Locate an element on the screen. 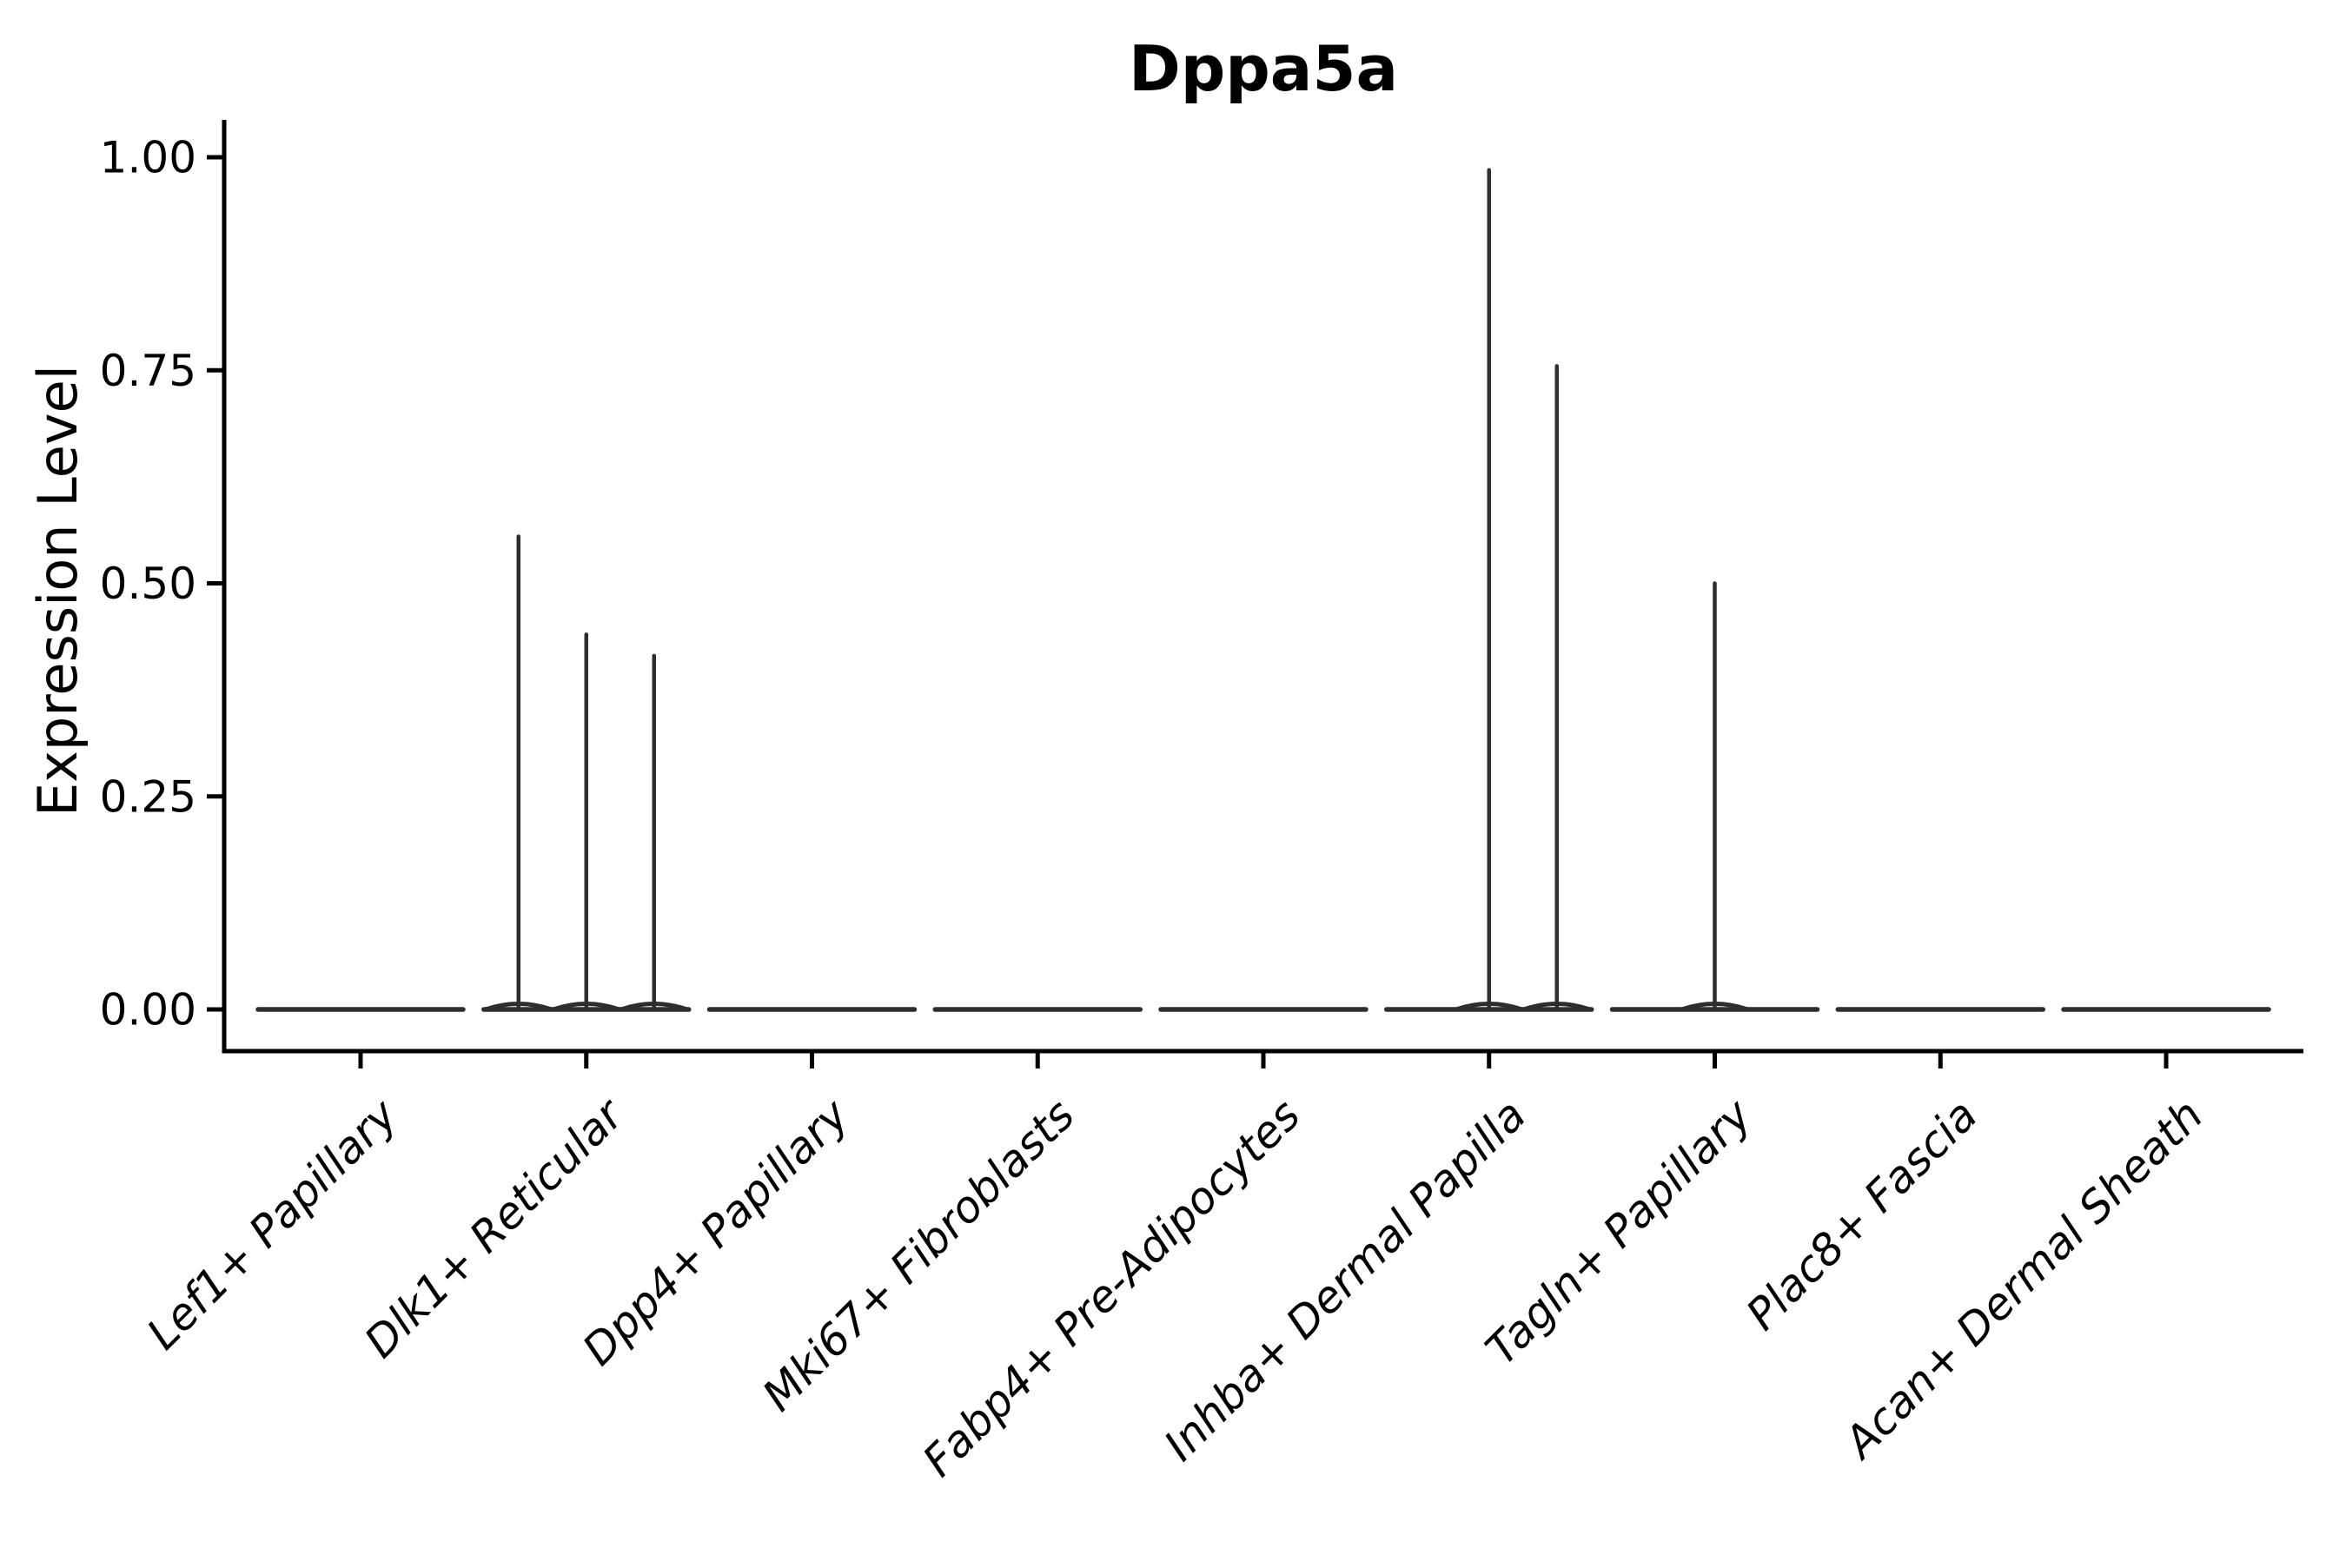  chart-title: Dppa5a is located at coordinates (1264, 68).